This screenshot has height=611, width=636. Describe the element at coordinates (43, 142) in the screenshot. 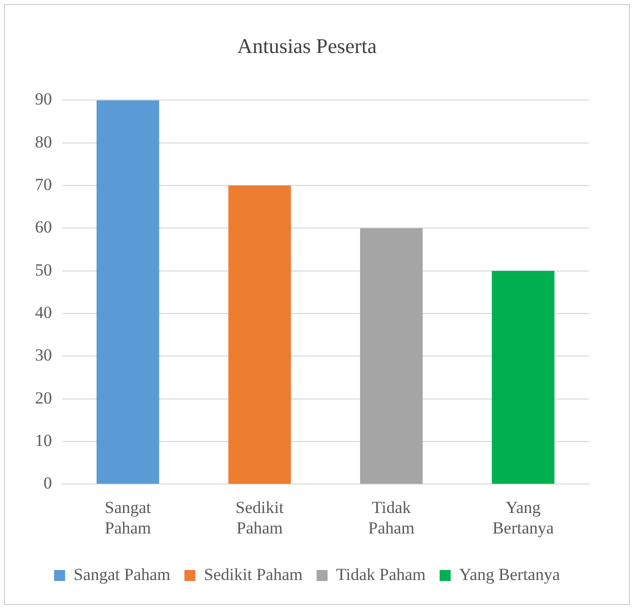

I see `y-tick-label: 80` at that location.